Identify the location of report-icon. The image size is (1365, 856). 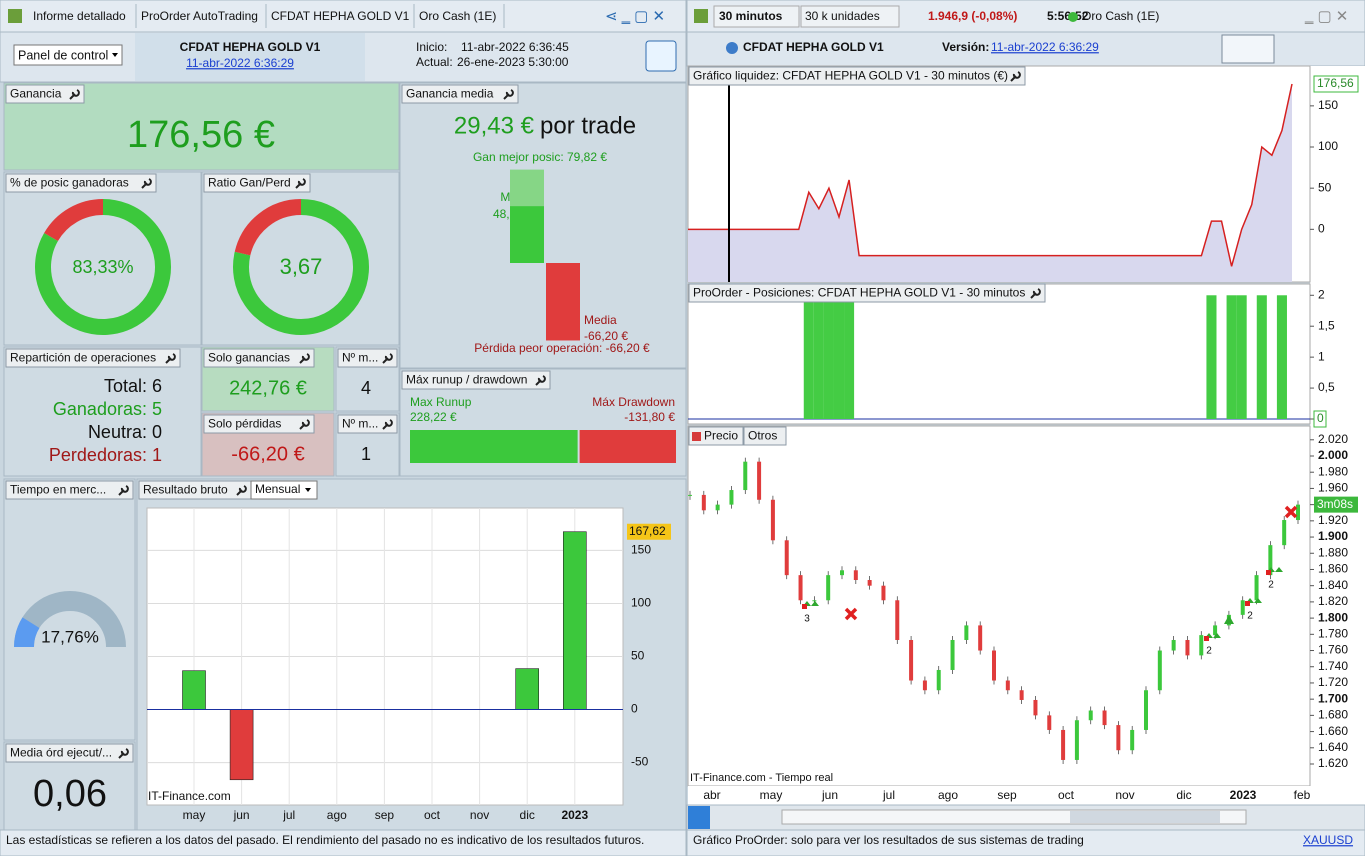
(661, 56).